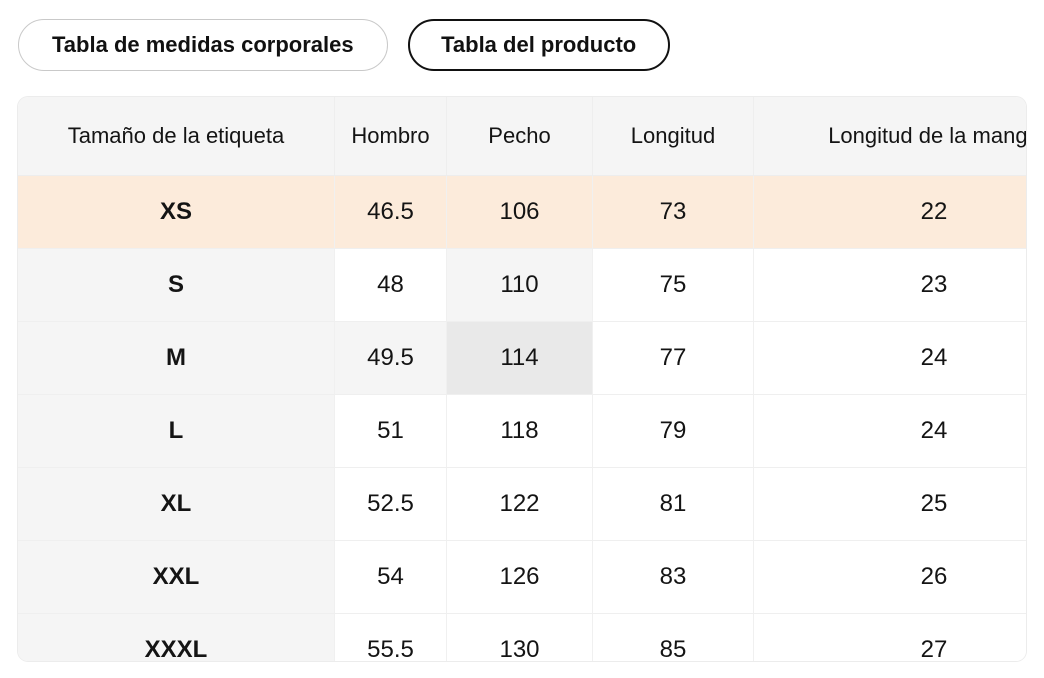  I want to click on table-row-XXXL: XXXL 55.5 130 85 27, so click(522, 637).